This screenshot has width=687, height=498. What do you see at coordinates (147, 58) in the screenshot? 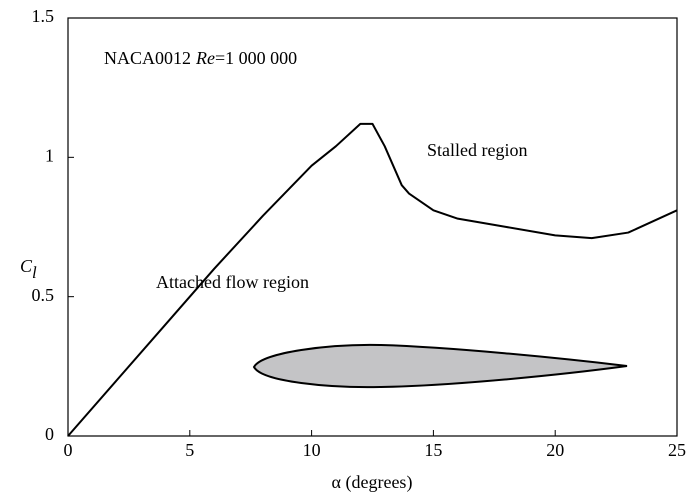
I see `annotation-part: NACA0012` at bounding box center [147, 58].